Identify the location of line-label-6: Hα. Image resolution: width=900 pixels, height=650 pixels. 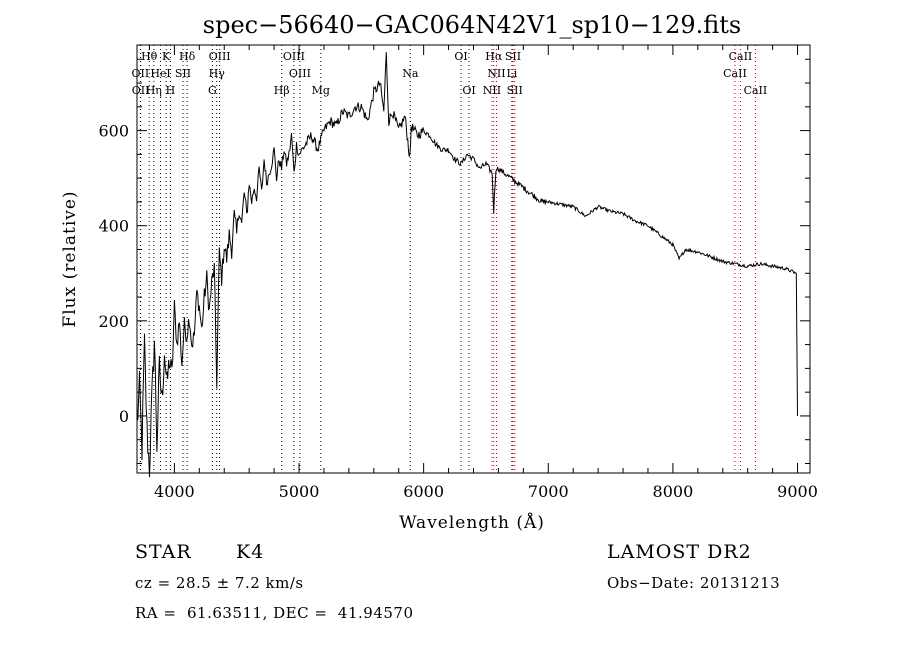
(494, 56).